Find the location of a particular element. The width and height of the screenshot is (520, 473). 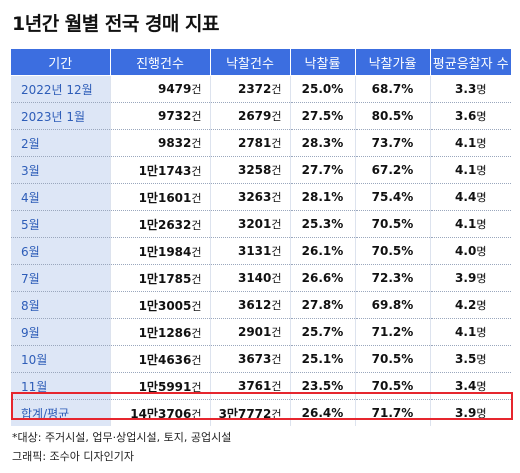

period-cell: 7월 is located at coordinates (61, 278).